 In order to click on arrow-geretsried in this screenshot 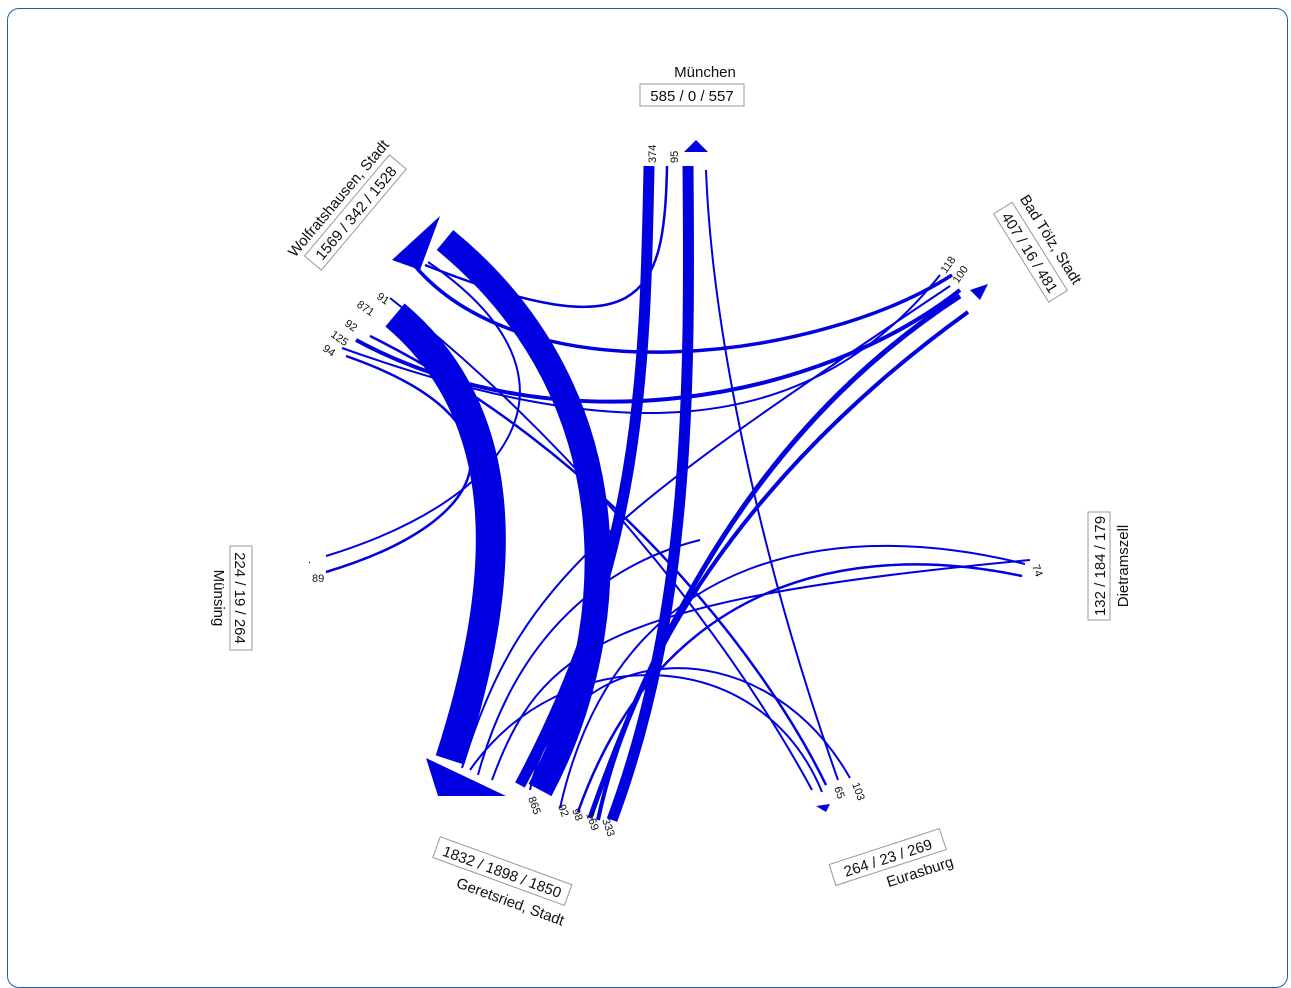, I will do `click(466, 777)`.